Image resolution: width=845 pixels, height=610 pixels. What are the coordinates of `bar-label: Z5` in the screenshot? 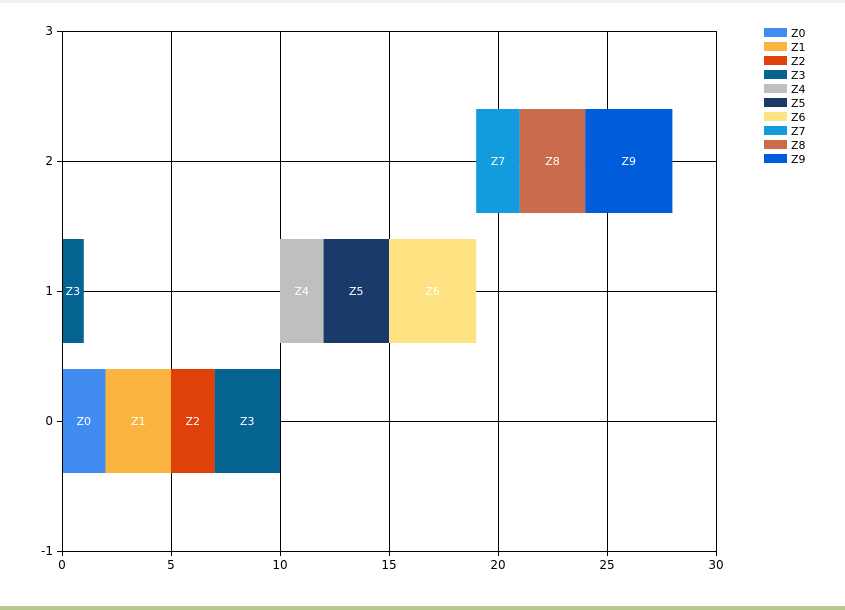 It's located at (356, 291).